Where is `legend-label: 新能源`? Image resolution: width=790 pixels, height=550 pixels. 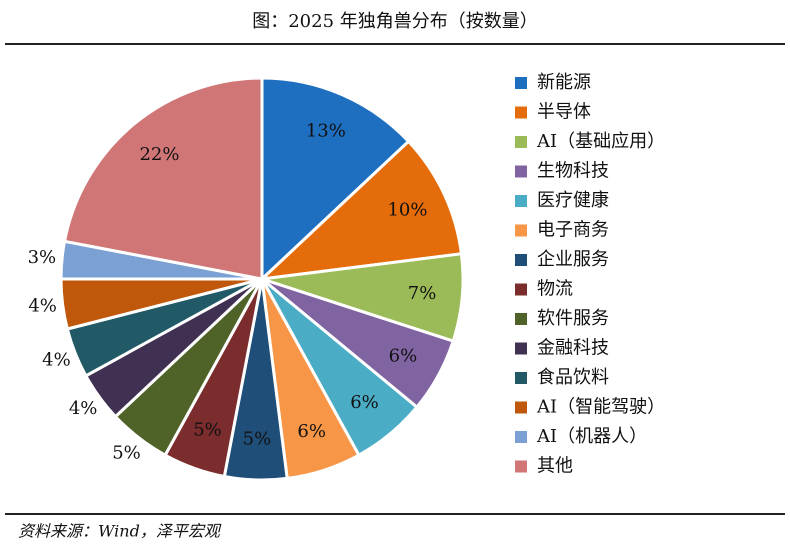 legend-label: 新能源 is located at coordinates (564, 82).